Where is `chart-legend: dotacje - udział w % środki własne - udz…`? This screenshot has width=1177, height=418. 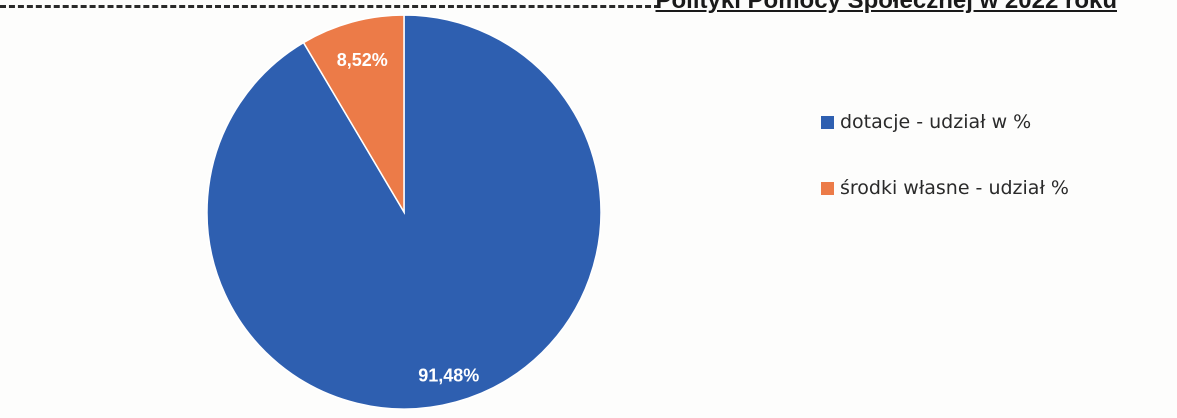 chart-legend: dotacje - udział w % środki własne - udz… is located at coordinates (945, 174).